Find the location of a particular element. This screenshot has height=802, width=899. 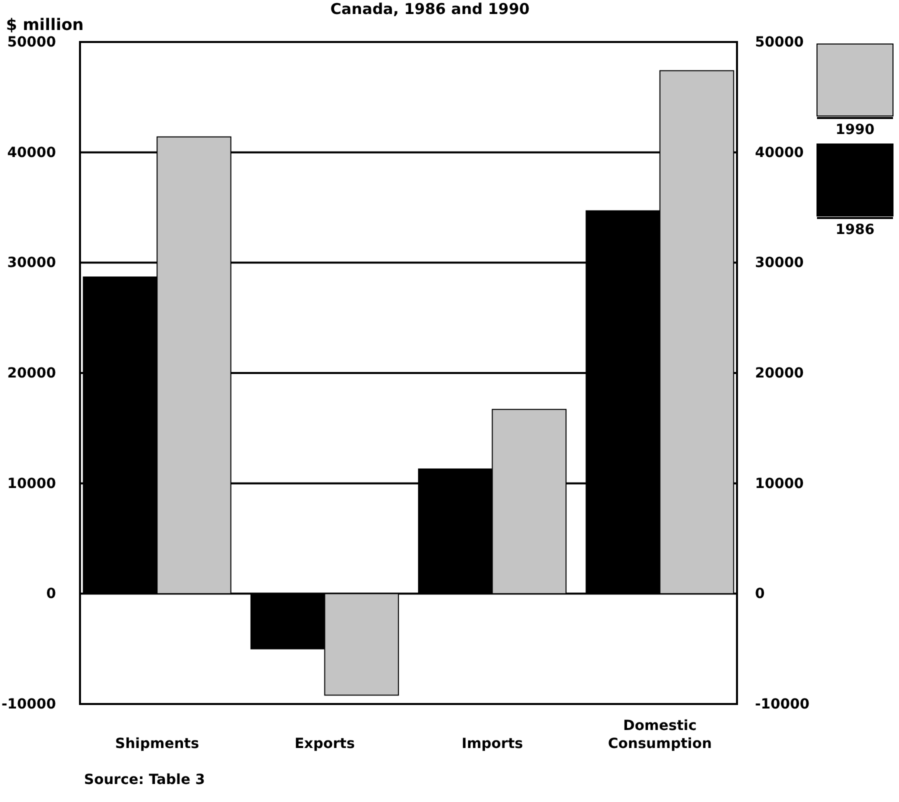

y2-tick-label: 30000 is located at coordinates (779, 263).